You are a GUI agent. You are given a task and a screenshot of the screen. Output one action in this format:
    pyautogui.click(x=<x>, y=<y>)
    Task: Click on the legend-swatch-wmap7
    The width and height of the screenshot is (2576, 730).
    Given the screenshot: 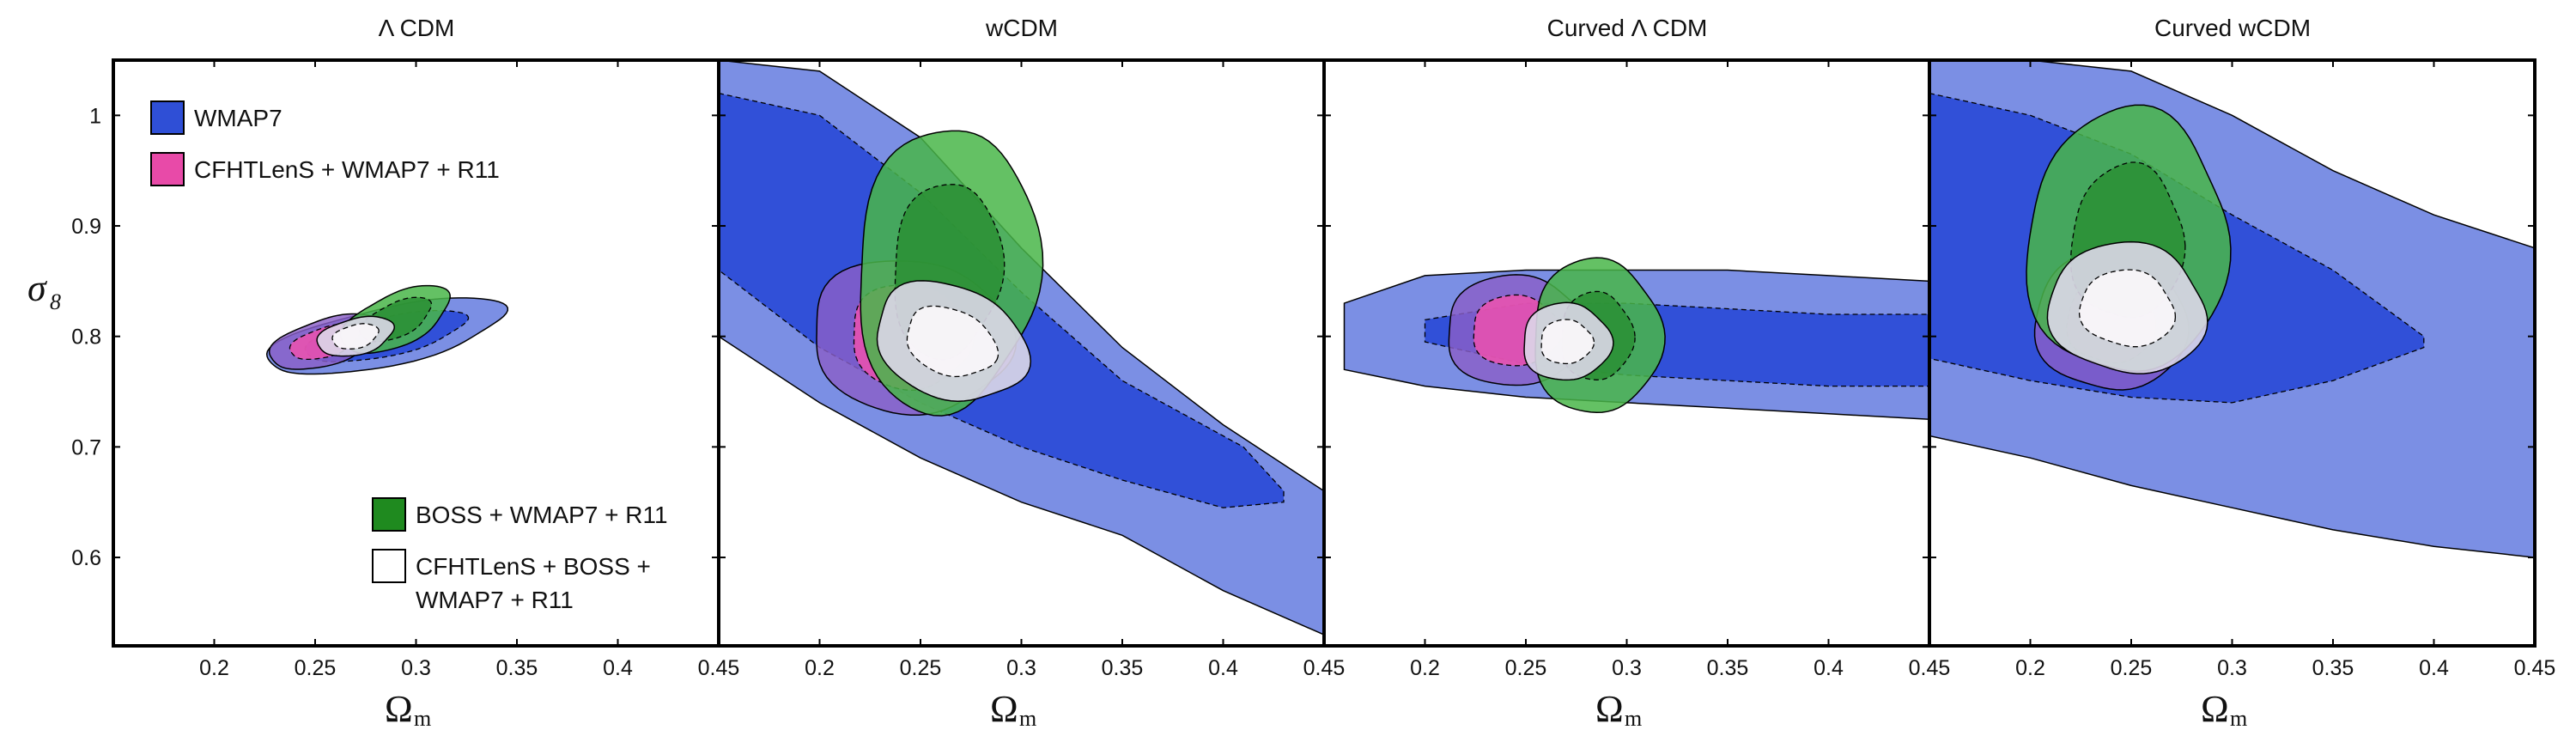 What is the action you would take?
    pyautogui.click(x=167, y=117)
    